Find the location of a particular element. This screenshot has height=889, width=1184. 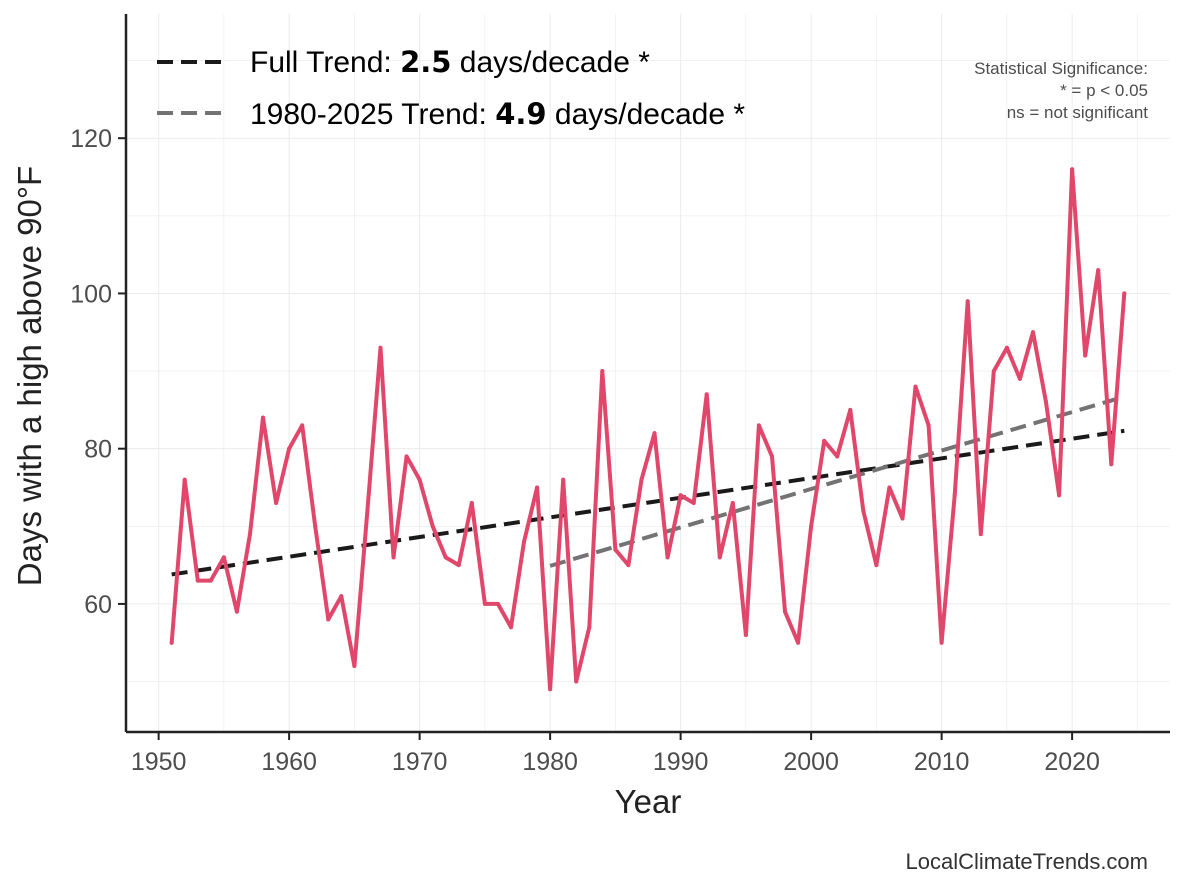

x-tick-label: 1980 is located at coordinates (550, 762).